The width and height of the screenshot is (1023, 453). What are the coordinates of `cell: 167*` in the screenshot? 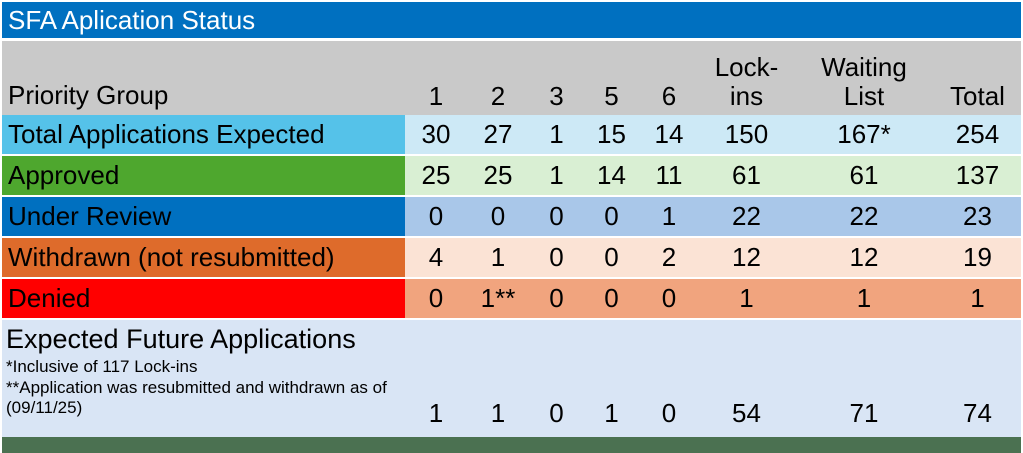 It's located at (864, 134).